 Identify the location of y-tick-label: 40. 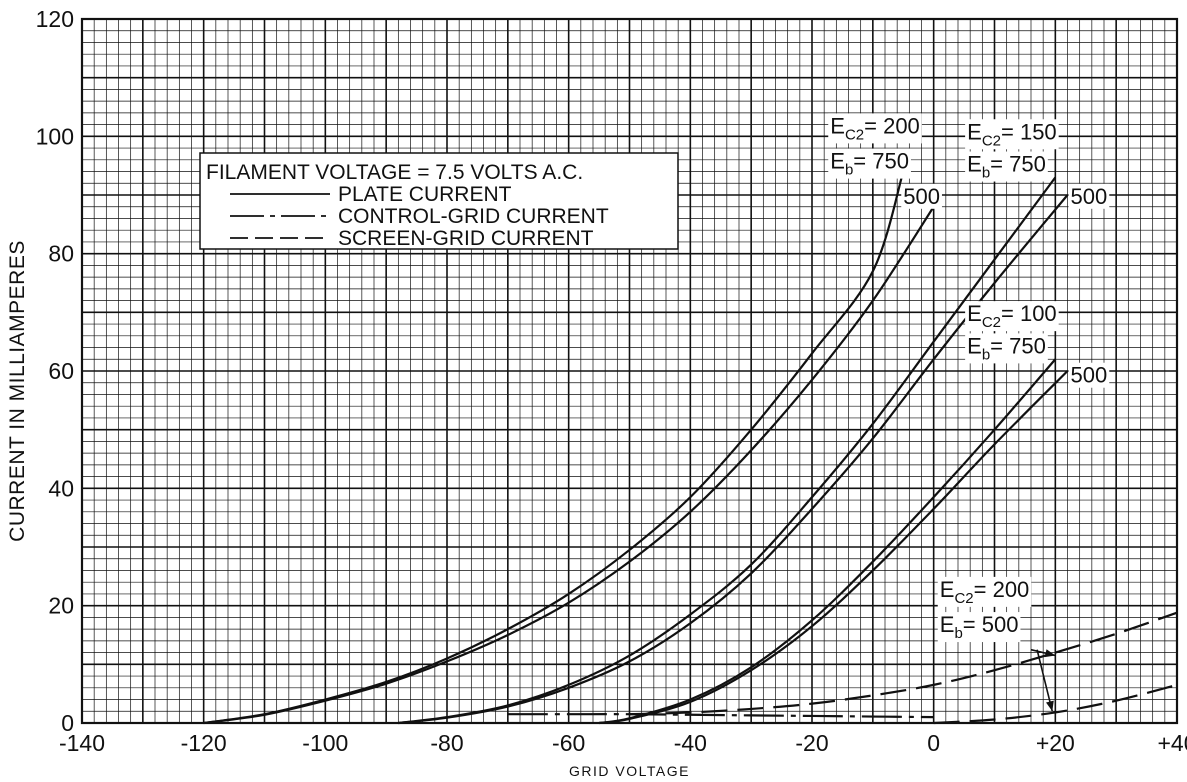
(61, 488).